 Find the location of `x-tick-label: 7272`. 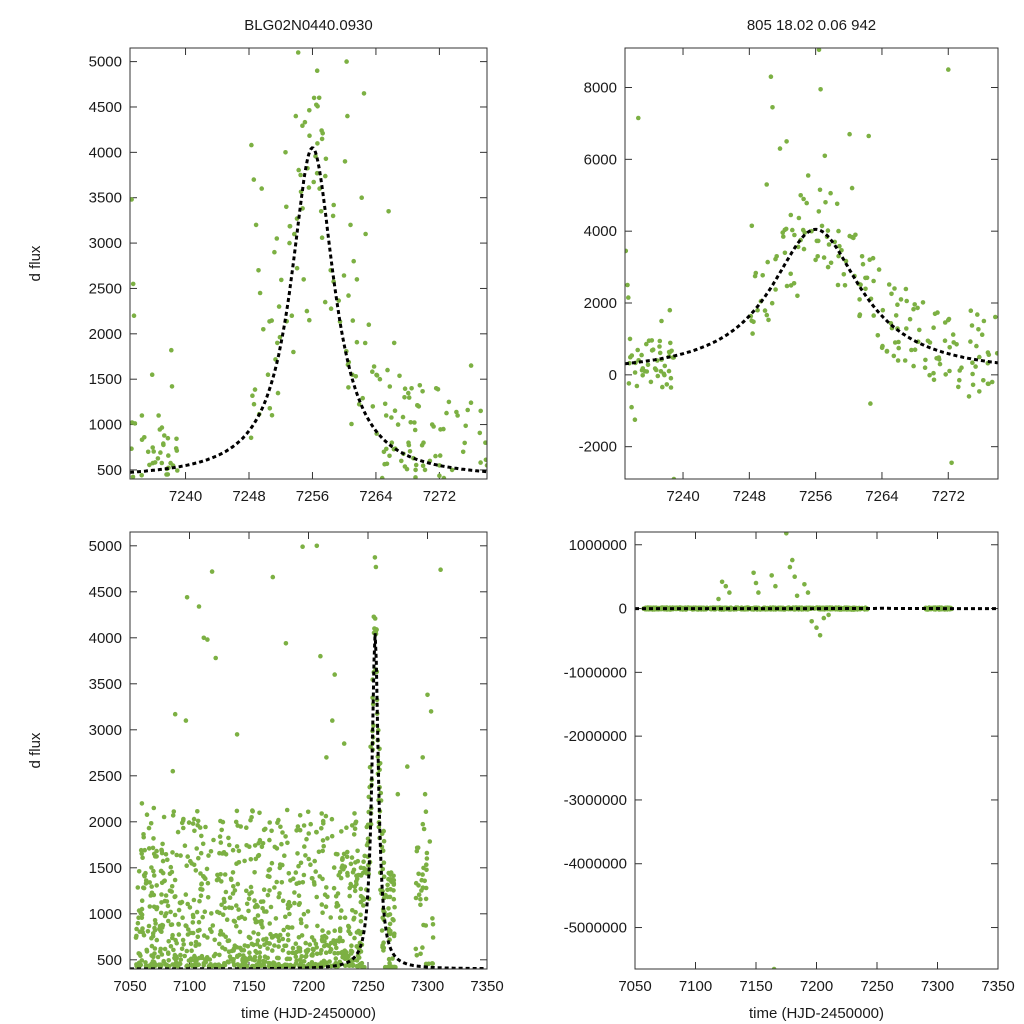

x-tick-label: 7272 is located at coordinates (439, 496).